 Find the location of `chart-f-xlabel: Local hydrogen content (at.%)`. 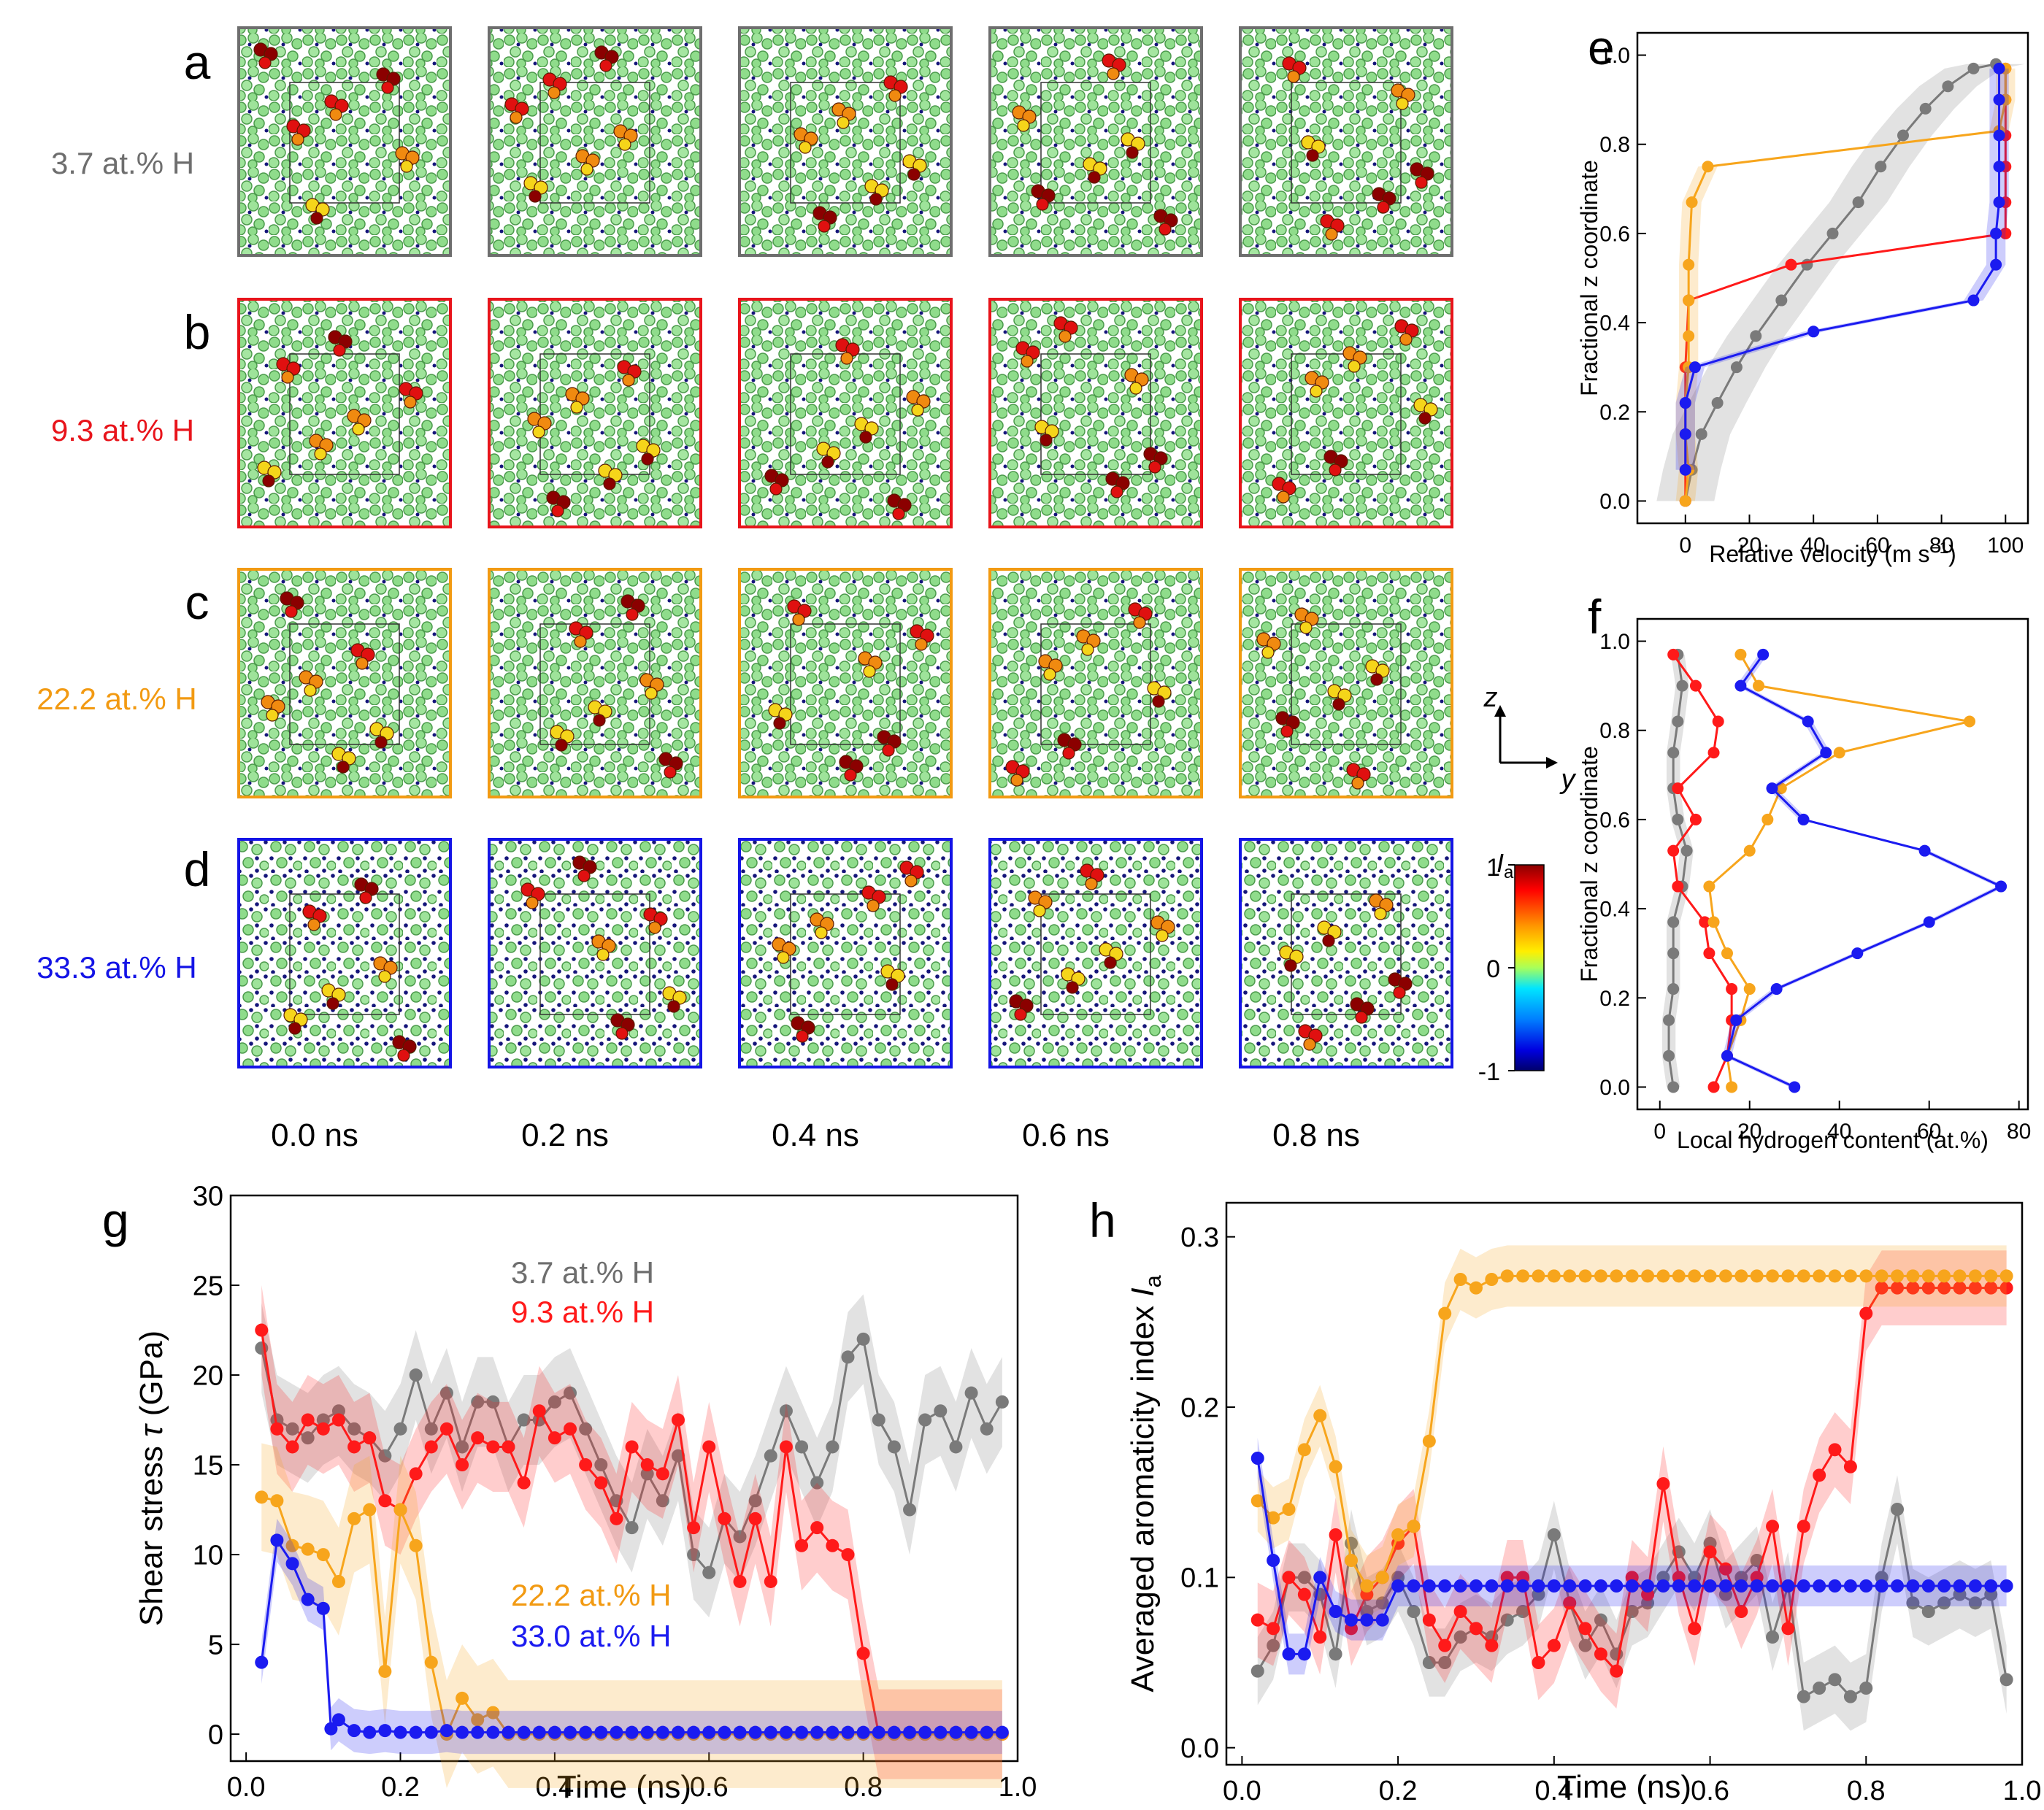

chart-f-xlabel: Local hydrogen content (at.%) is located at coordinates (1833, 1140).